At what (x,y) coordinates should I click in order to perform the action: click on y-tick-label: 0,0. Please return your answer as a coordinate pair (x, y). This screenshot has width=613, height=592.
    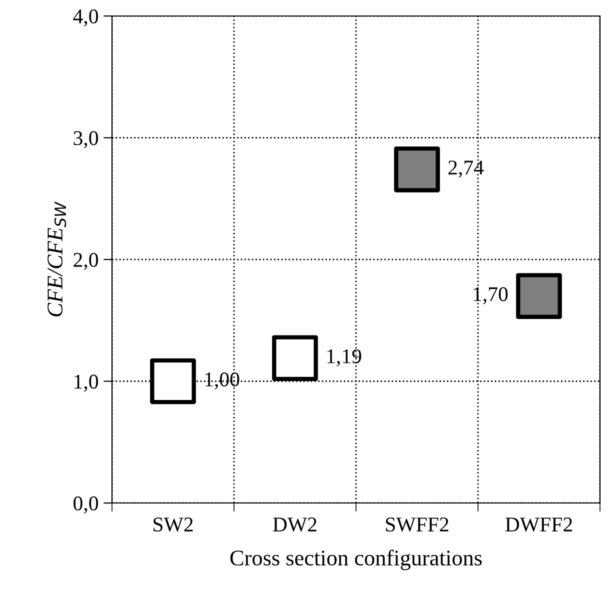
    Looking at the image, I should click on (86, 505).